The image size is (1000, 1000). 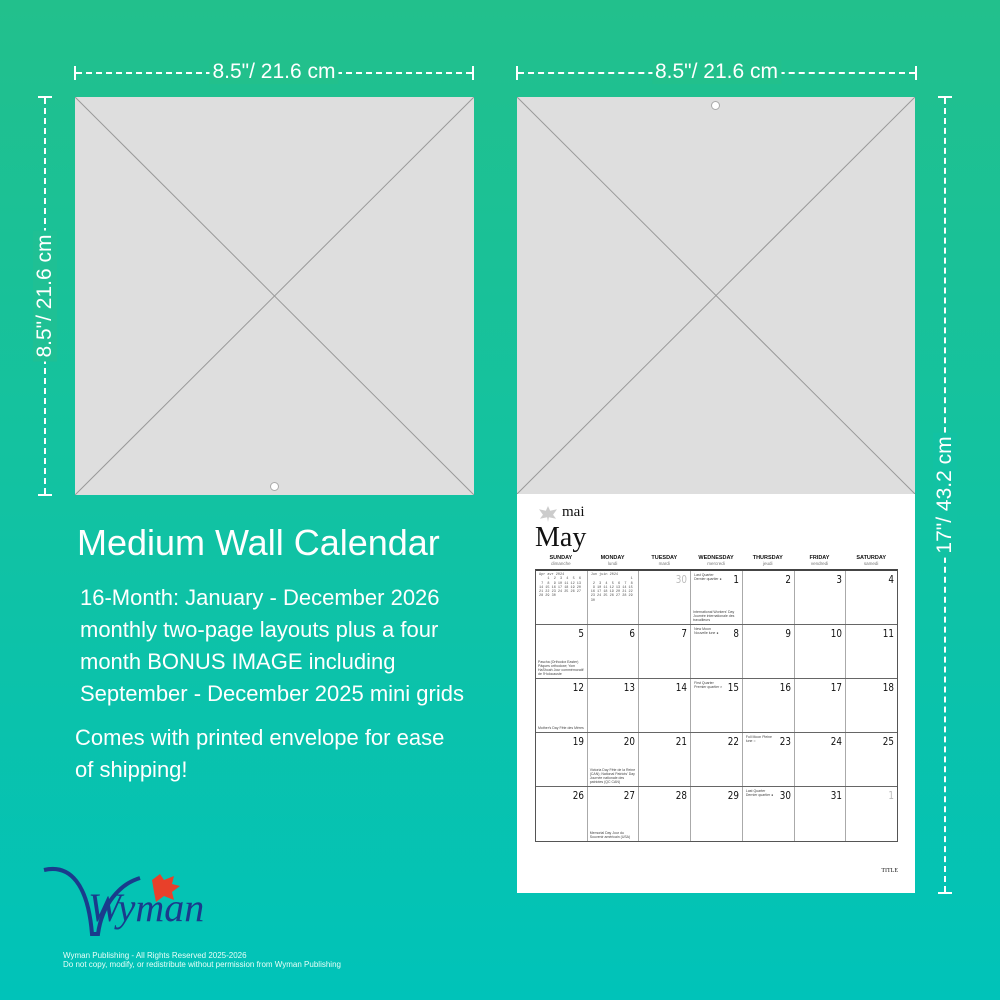 What do you see at coordinates (871, 759) in the screenshot?
I see `day-cell: 25` at bounding box center [871, 759].